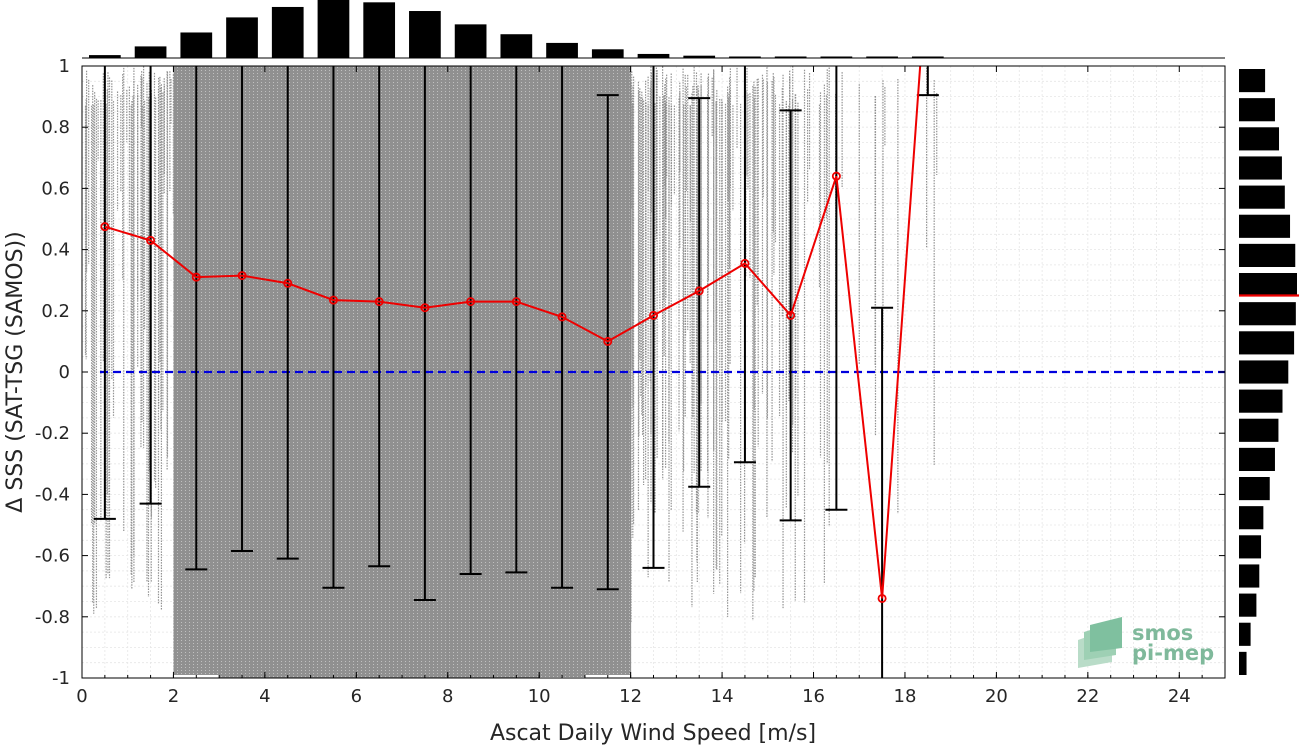  I want to click on y-tick-label: 0.6, so click(55, 188).